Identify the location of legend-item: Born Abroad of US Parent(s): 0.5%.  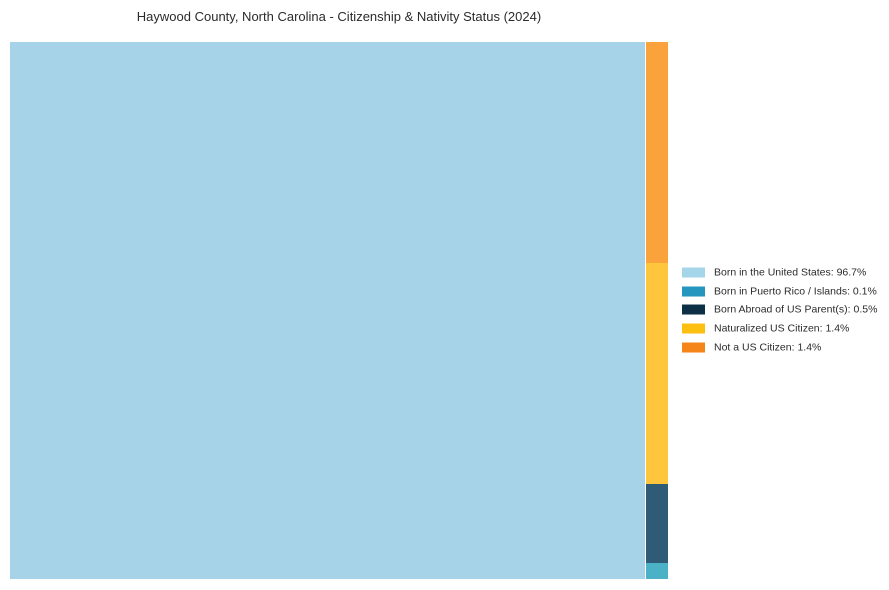
(779, 310).